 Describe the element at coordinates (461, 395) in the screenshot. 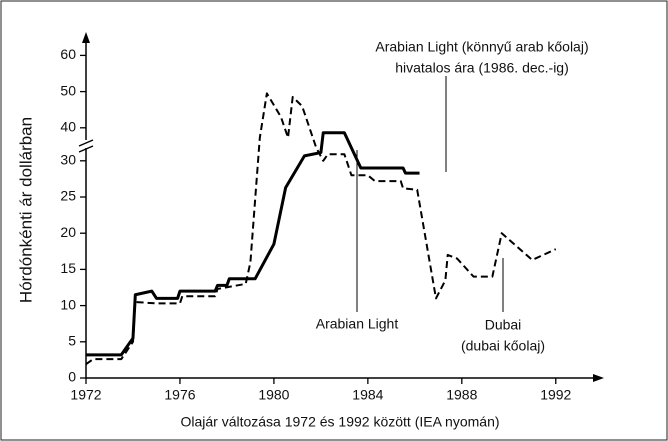

I see `x-tick-label: 1988` at that location.